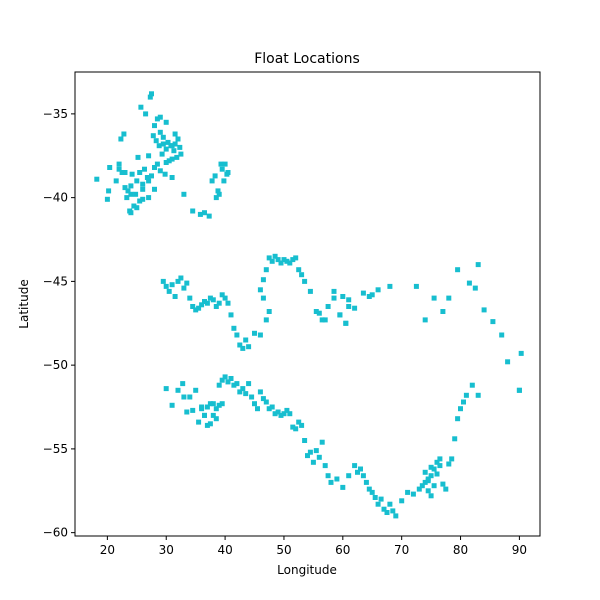 This screenshot has height=600, width=600. Describe the element at coordinates (107, 550) in the screenshot. I see `x-tick-label: 20` at that location.